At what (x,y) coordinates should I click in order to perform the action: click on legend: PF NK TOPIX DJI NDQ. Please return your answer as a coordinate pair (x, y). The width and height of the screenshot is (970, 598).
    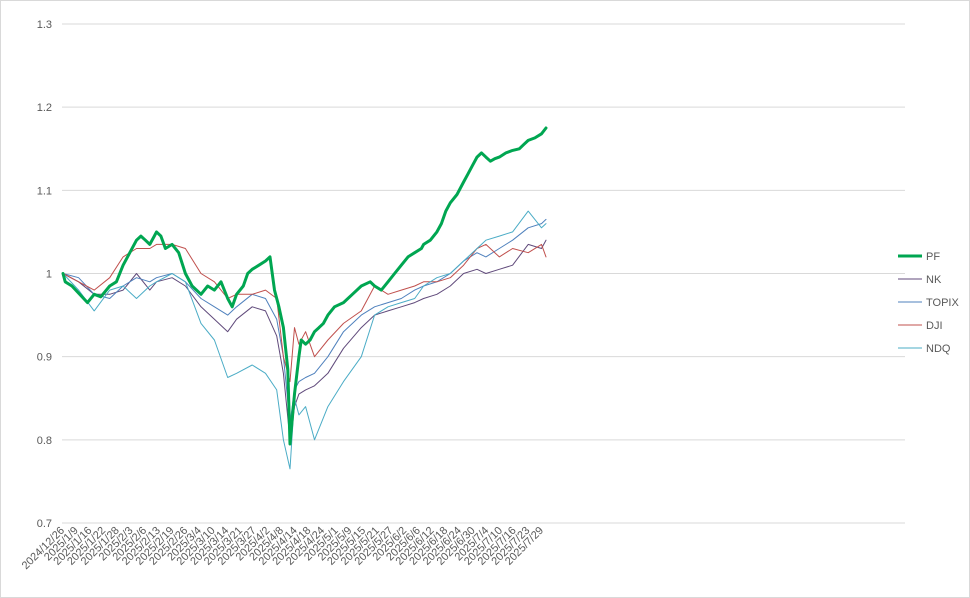
    Looking at the image, I should click on (928, 303).